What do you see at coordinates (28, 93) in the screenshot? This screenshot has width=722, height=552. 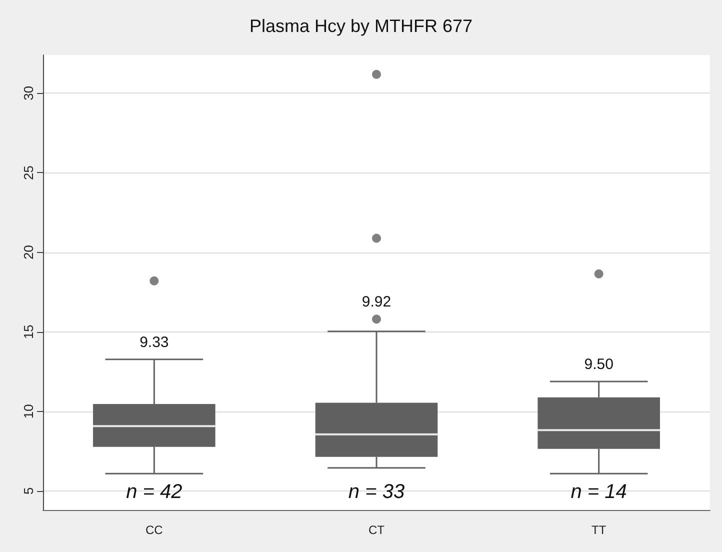 I see `y-tick-label: 30` at bounding box center [28, 93].